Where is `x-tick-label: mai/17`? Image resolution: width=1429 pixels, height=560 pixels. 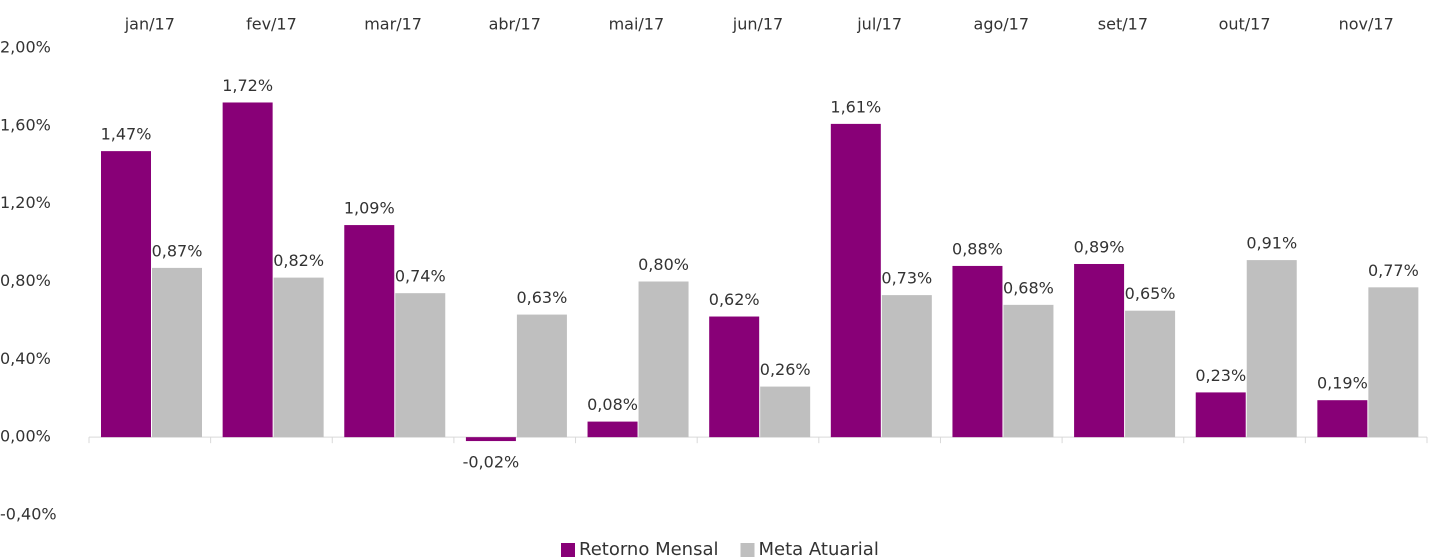
x-tick-label: mai/17 is located at coordinates (637, 24).